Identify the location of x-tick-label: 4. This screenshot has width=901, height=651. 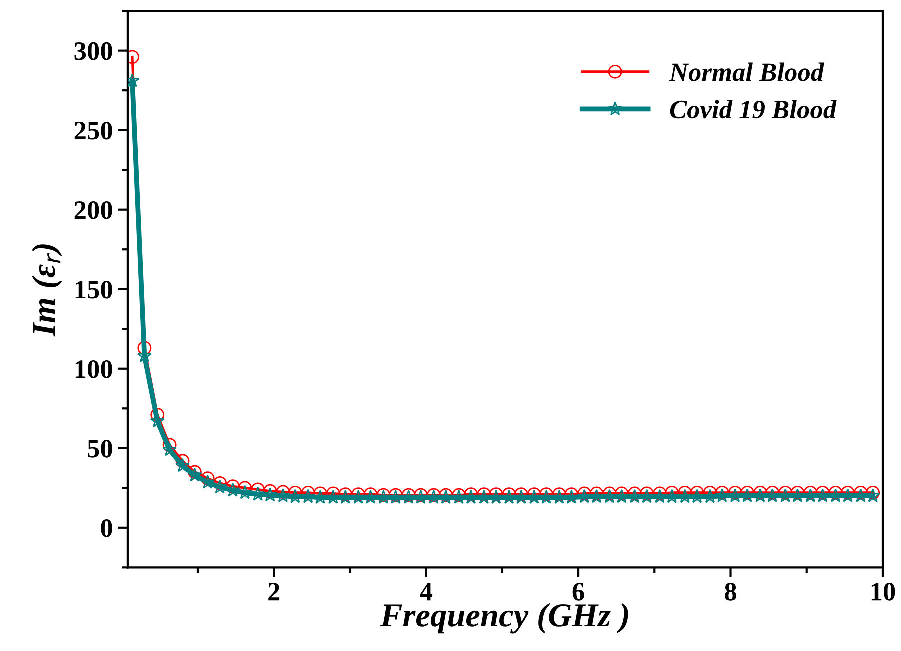
(426, 592).